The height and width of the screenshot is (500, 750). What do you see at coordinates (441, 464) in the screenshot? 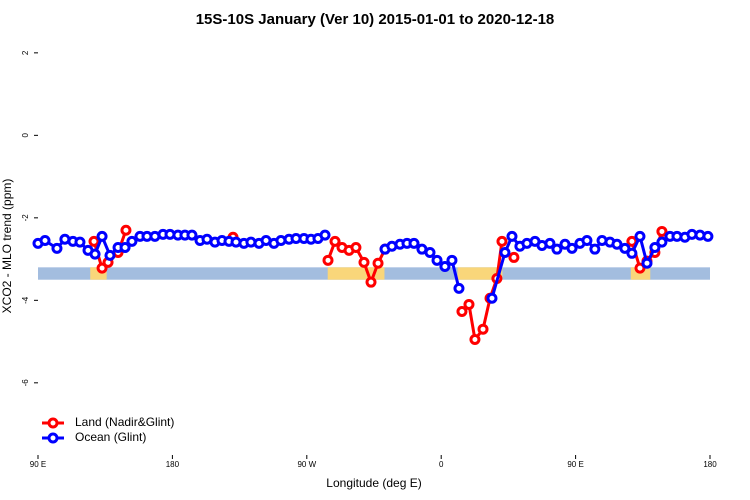
I see `x-tick-label: 0` at bounding box center [441, 464].